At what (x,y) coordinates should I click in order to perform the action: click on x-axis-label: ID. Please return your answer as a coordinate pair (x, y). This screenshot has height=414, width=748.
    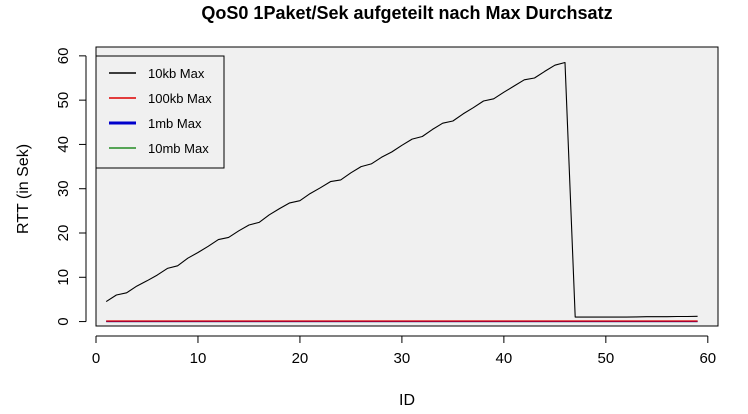
    Looking at the image, I should click on (407, 400).